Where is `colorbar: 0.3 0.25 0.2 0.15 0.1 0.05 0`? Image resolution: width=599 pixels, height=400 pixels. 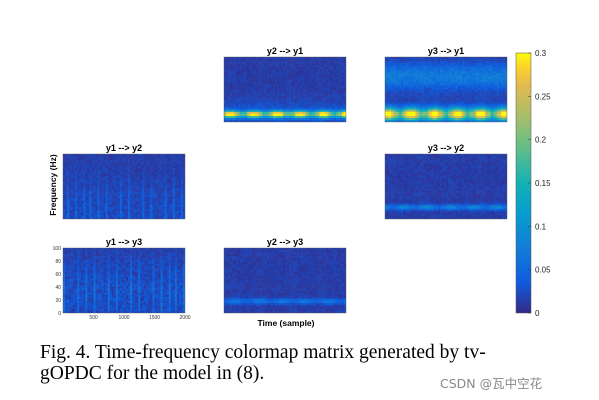 colorbar: 0.3 0.25 0.2 0.15 0.1 0.05 0 is located at coordinates (533, 183).